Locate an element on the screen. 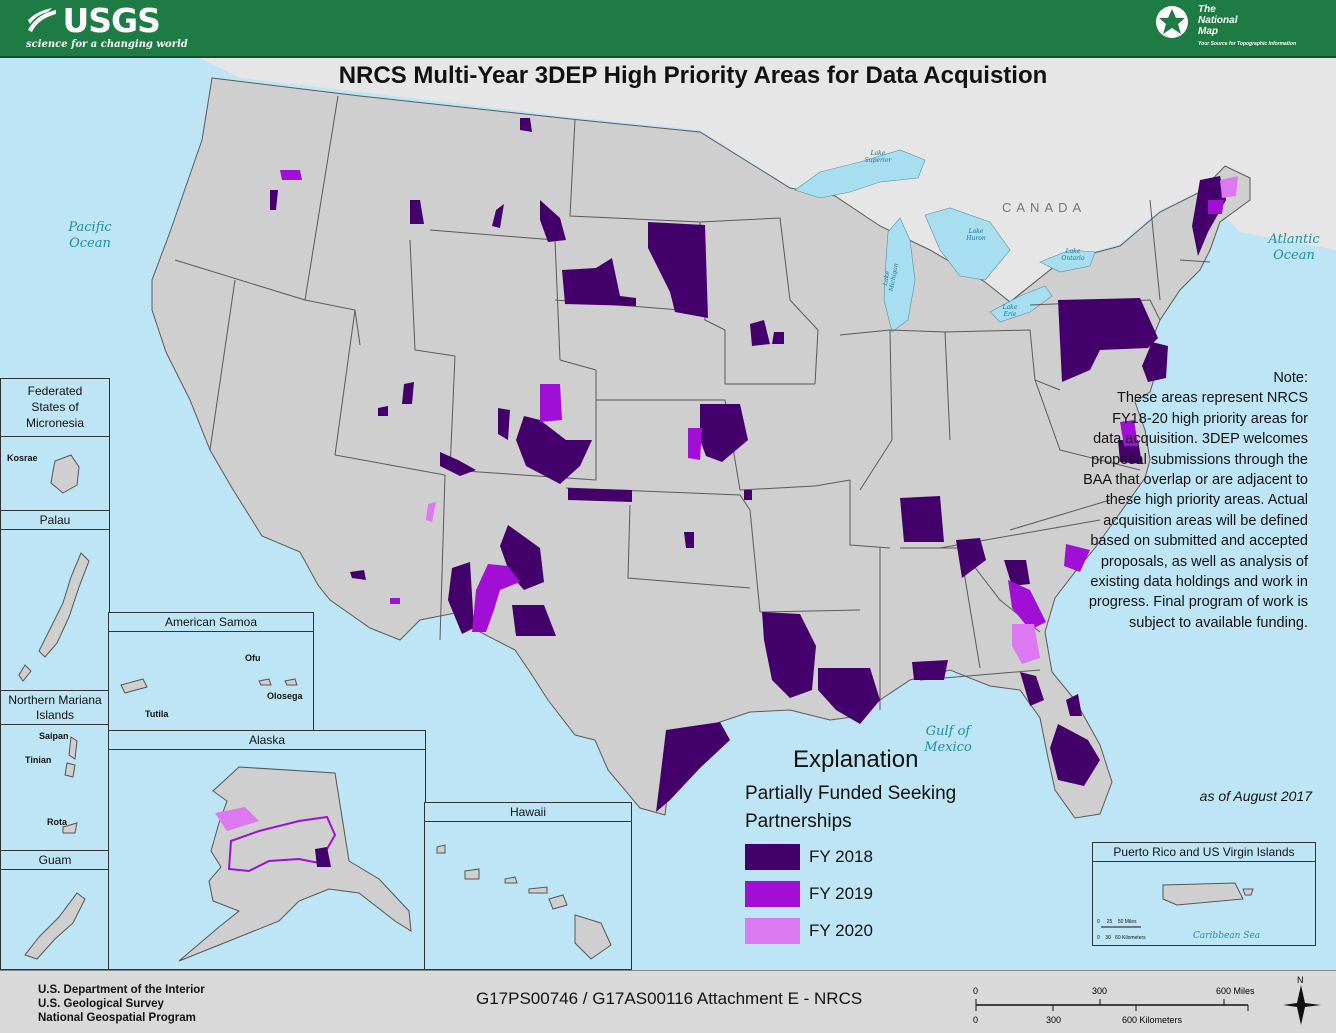 The height and width of the screenshot is (1033, 1336). gulf-line-2: Mexico is located at coordinates (948, 747).